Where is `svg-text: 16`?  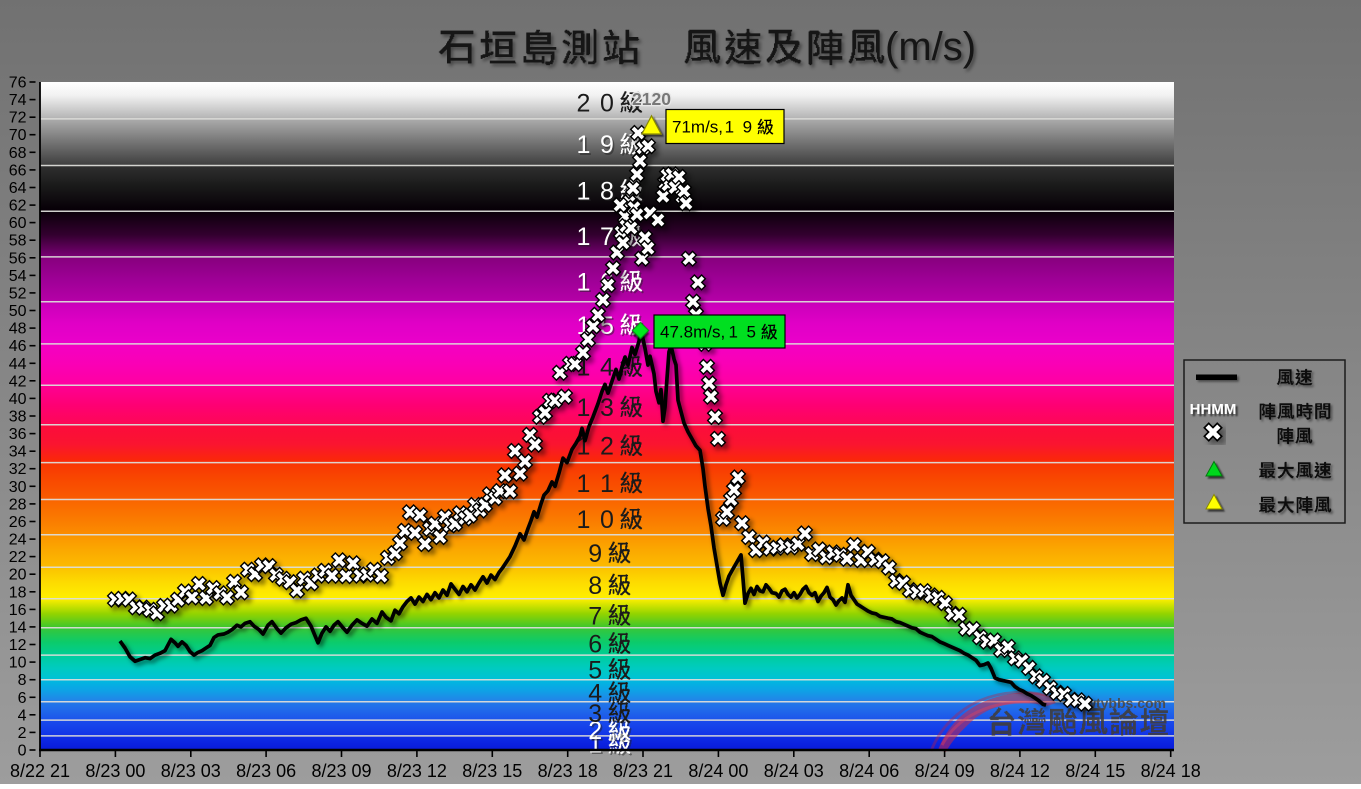
svg-text: 16 is located at coordinates (18, 610).